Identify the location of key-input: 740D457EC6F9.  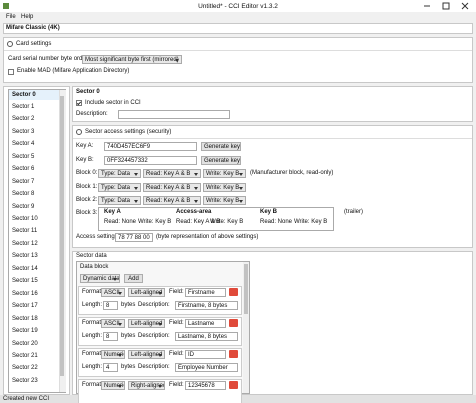
(150, 146).